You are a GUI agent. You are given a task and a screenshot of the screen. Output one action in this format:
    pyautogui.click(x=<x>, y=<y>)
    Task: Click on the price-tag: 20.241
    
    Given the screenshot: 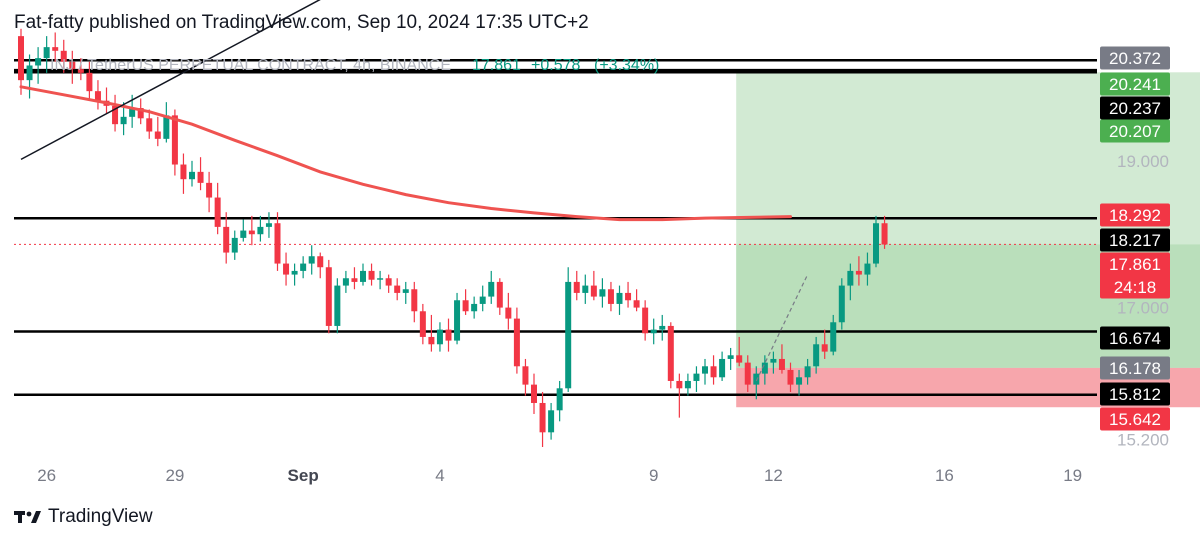 What is the action you would take?
    pyautogui.click(x=1135, y=84)
    